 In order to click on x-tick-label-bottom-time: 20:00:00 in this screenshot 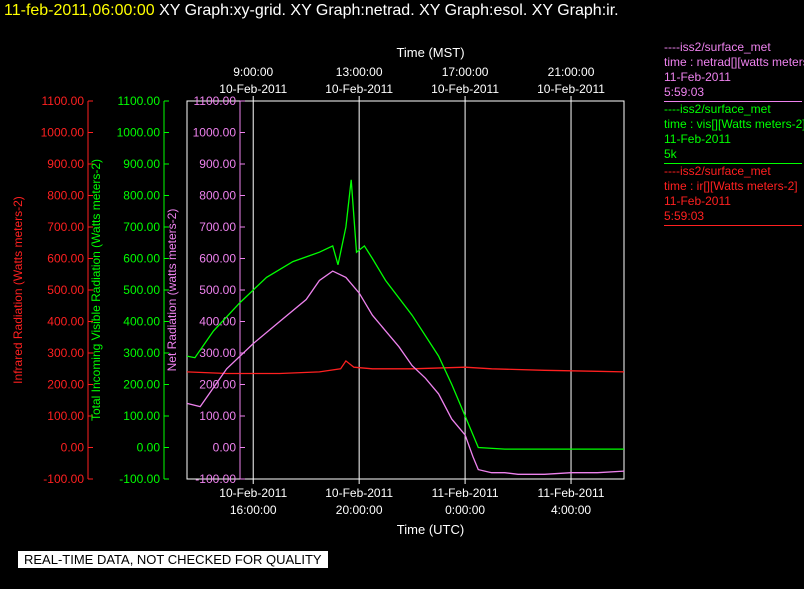, I will do `click(359, 510)`.